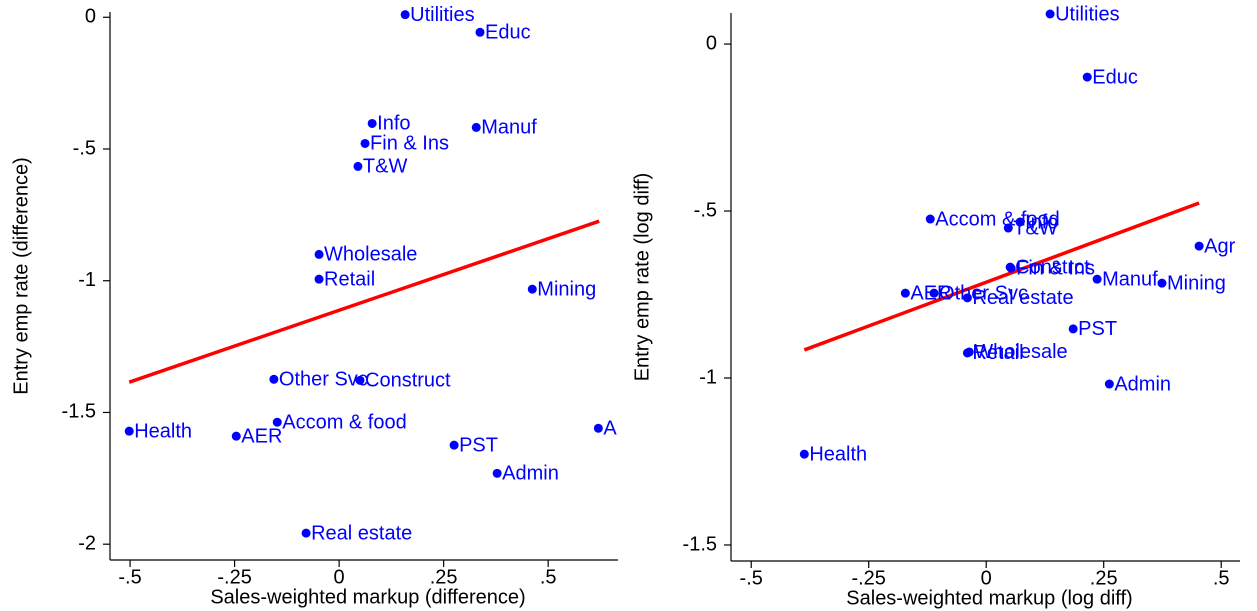  I want to click on x-axis-title: Sales-weighted markup (difference), so click(367, 597).